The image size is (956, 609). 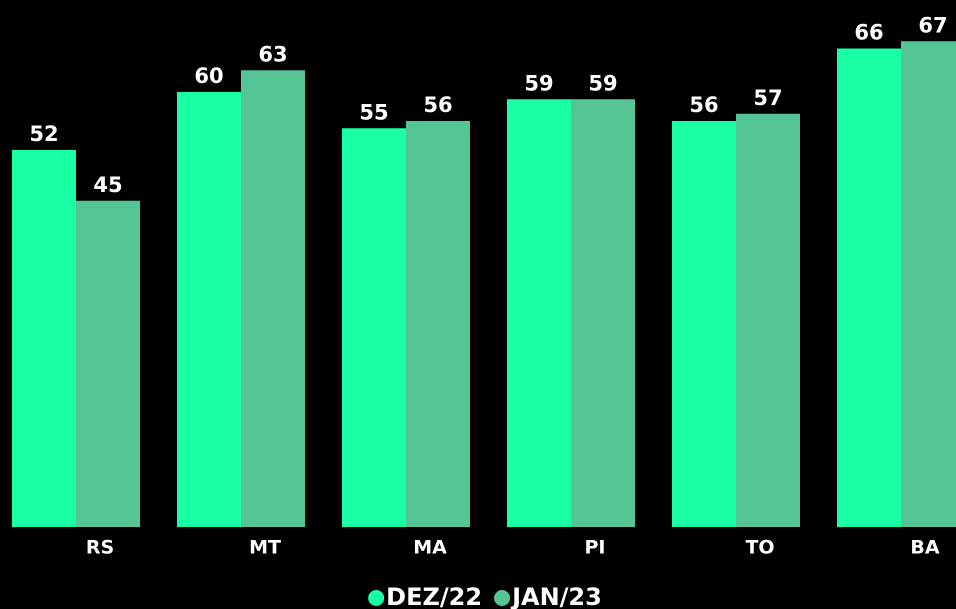 I want to click on value-label: 55, so click(x=373, y=112).